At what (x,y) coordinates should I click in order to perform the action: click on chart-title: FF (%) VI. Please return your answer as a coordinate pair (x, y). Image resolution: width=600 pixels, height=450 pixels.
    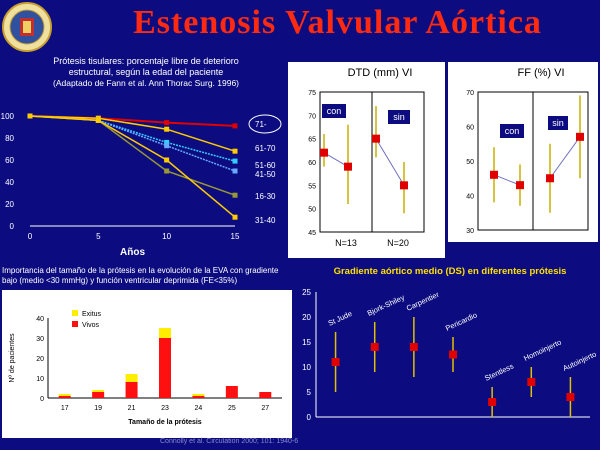
    Looking at the image, I should click on (540, 73).